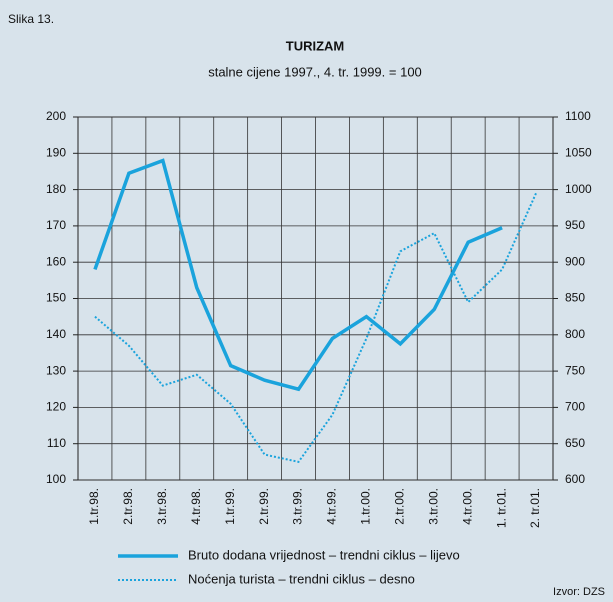  What do you see at coordinates (575, 443) in the screenshot?
I see `y2-tick-label: 650` at bounding box center [575, 443].